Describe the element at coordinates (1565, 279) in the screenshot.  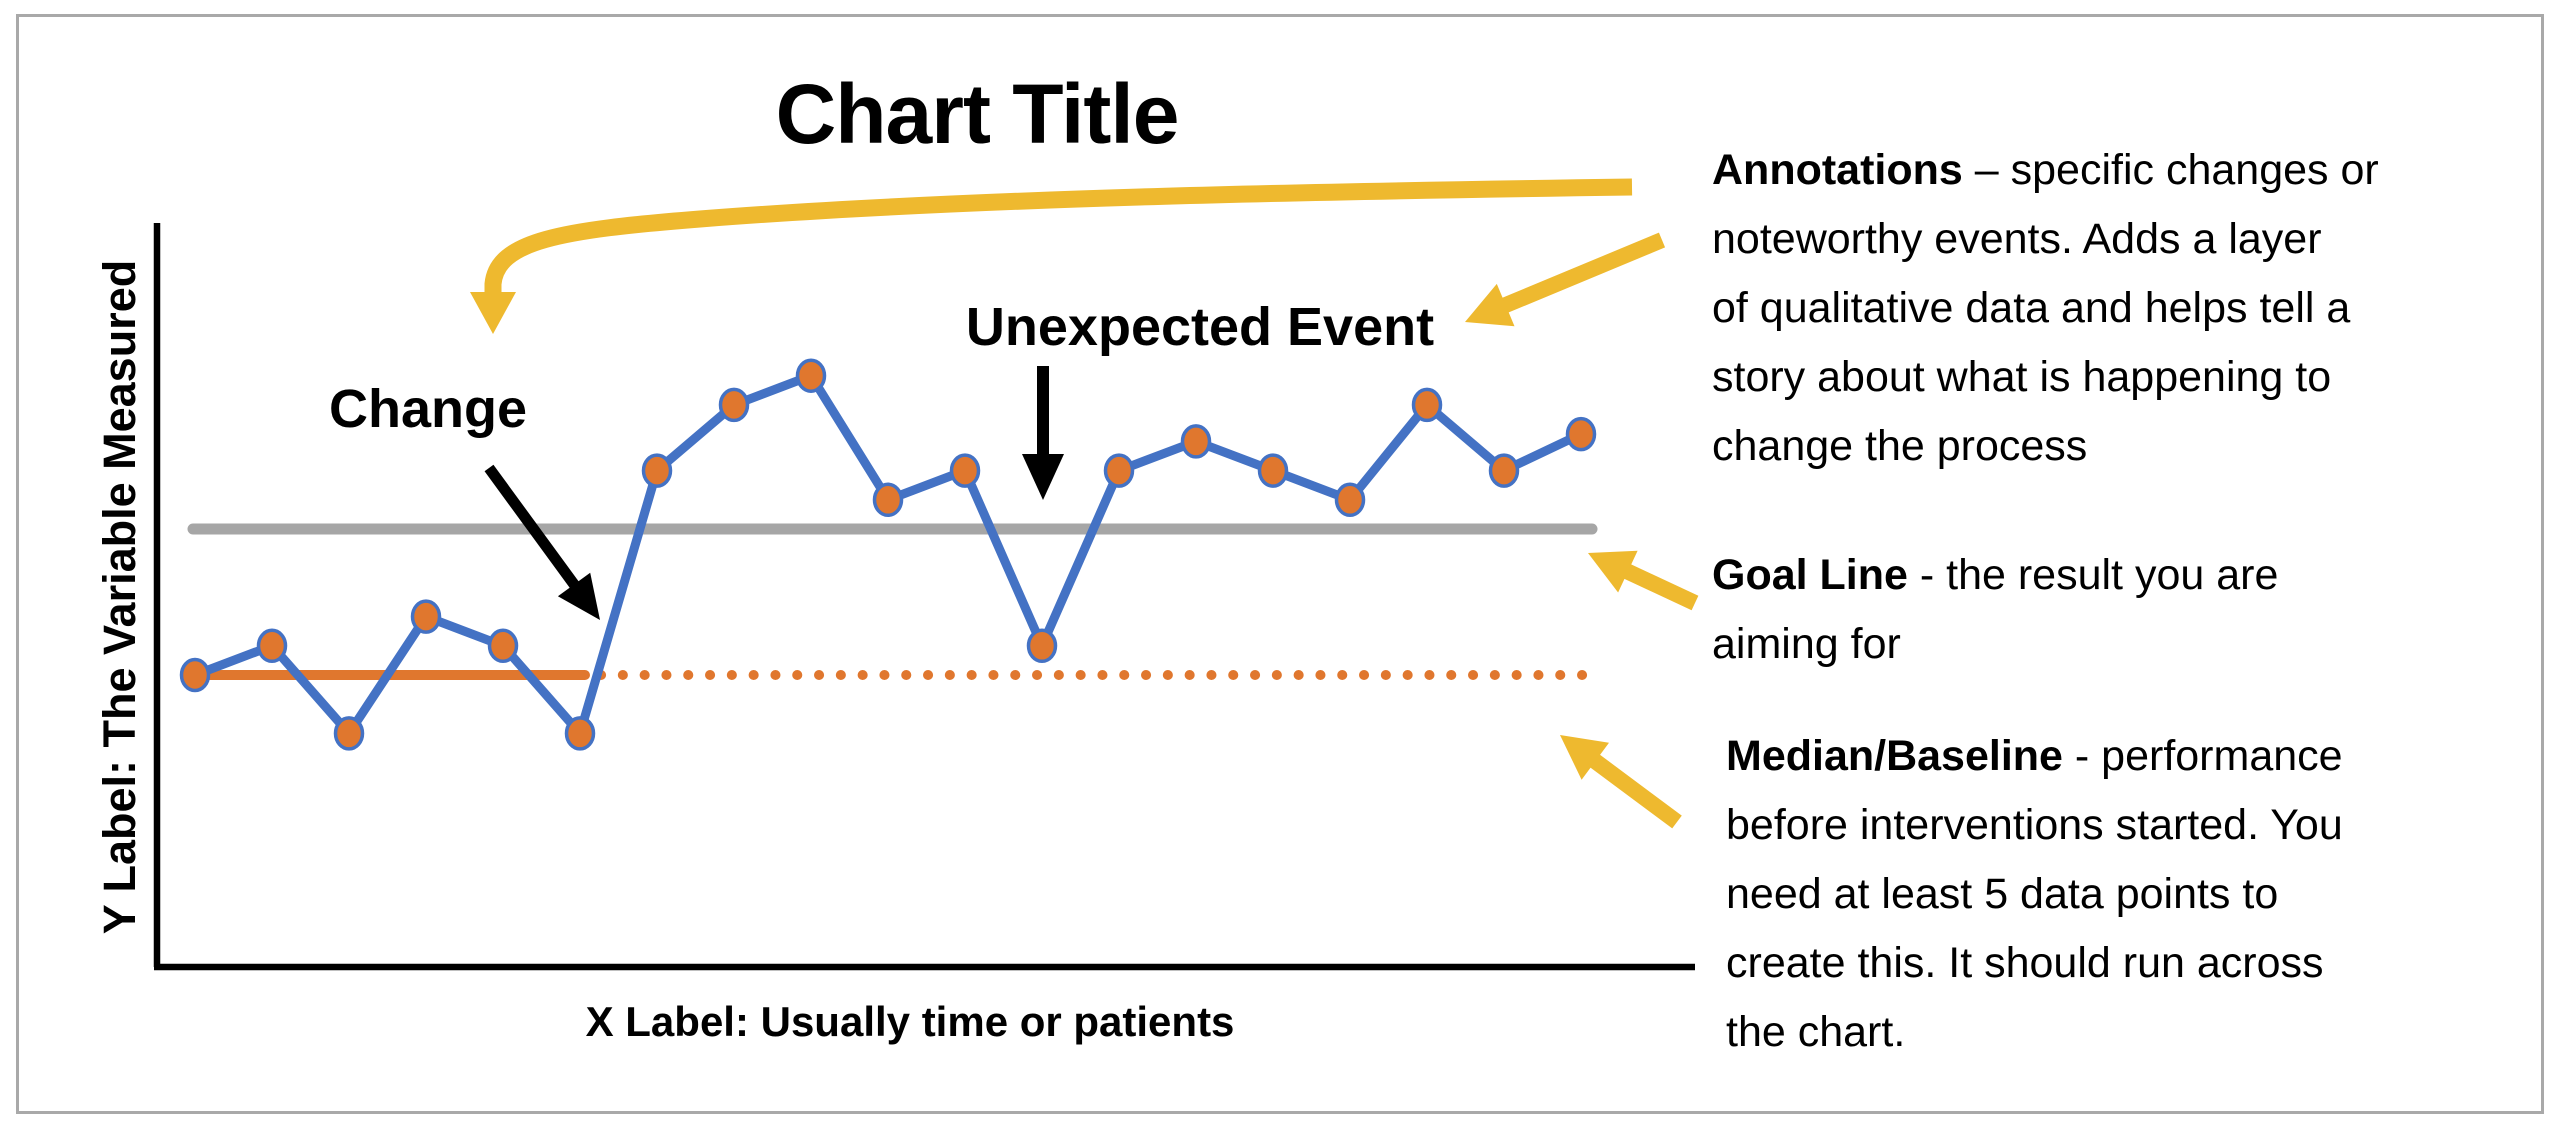
I see `annotations-callout-arrow` at that location.